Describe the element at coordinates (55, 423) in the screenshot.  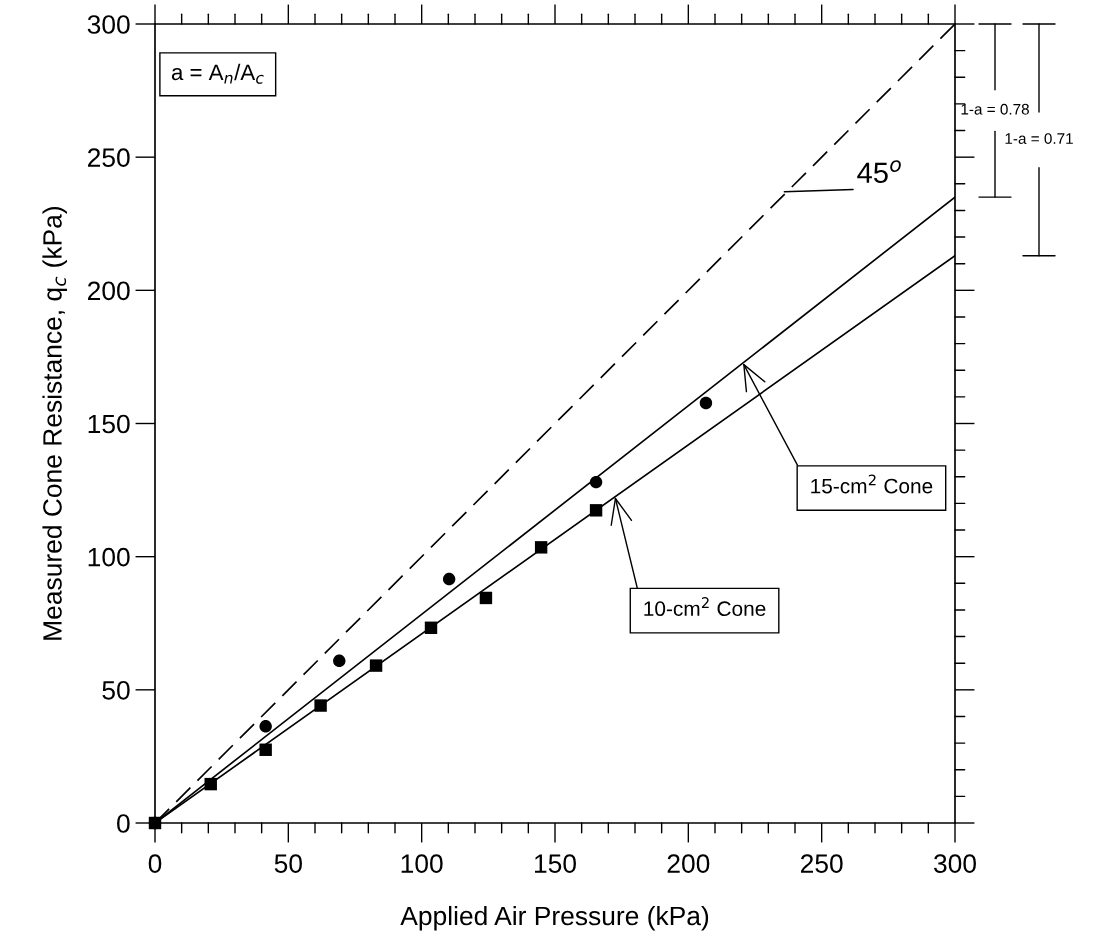
I see `y-axis-title: Measured Cone Resistance, q$_{c}$ (kPa)` at that location.